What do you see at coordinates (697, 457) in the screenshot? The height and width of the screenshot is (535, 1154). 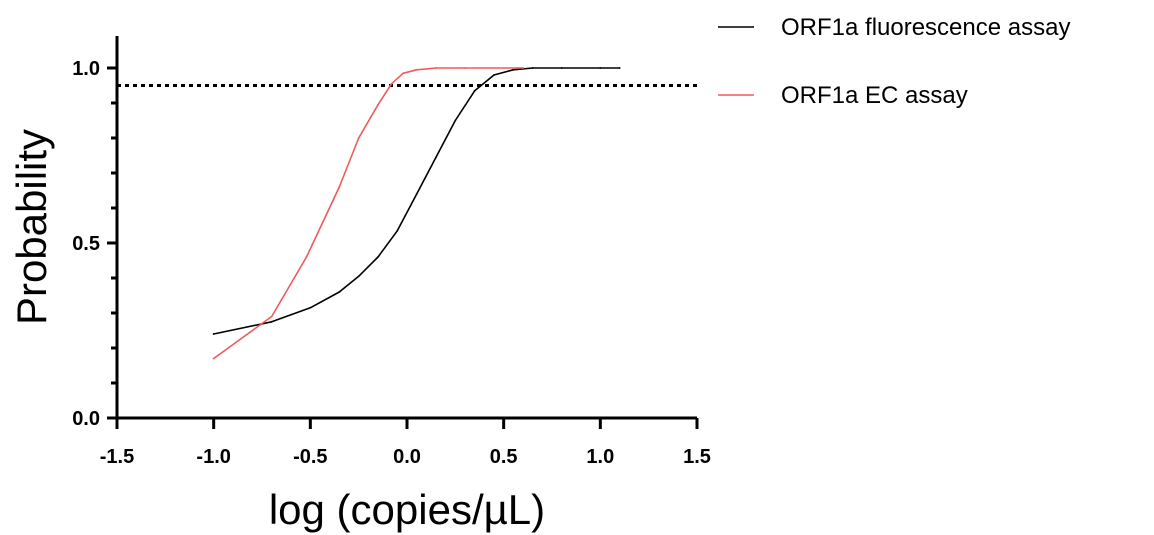 I see `x-tick-label: 1.5` at bounding box center [697, 457].